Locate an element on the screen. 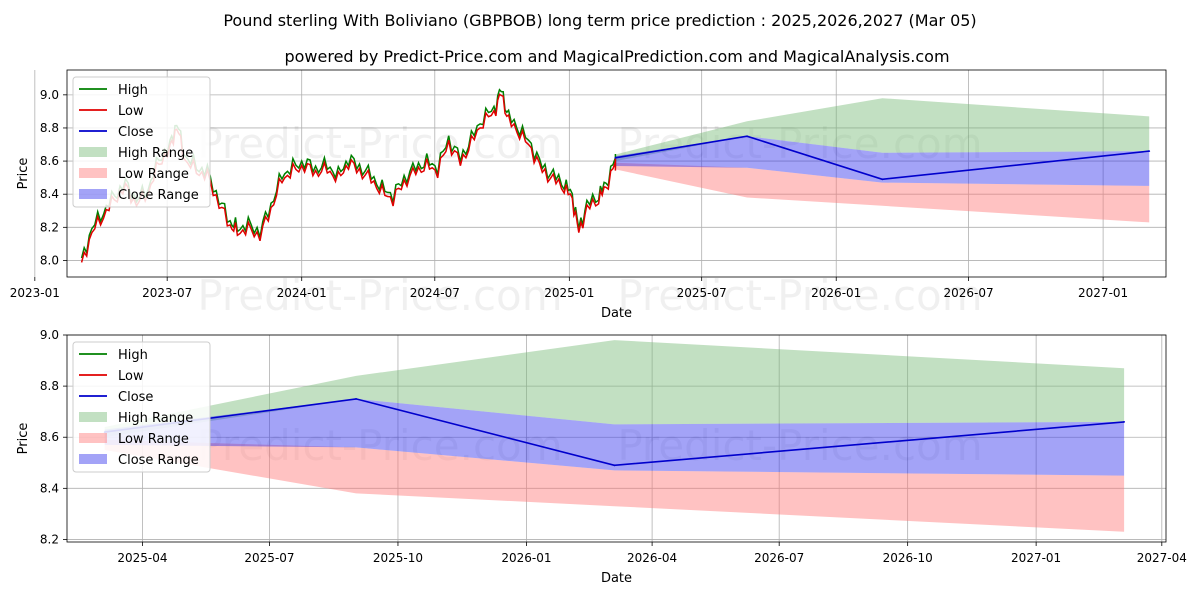  x-tick-label: 2023-01 is located at coordinates (35, 293).